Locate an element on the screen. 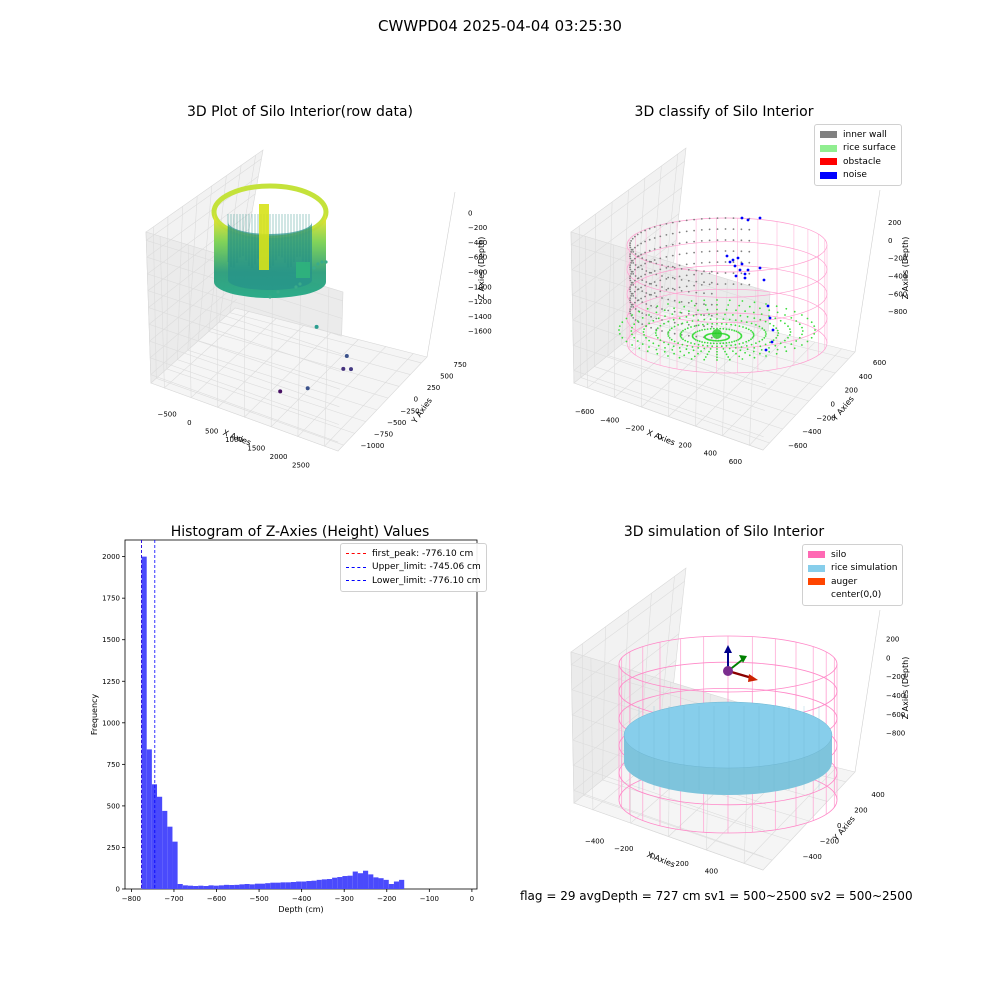 The image size is (1000, 1000). y-tick-label: 2000 is located at coordinates (111, 557).